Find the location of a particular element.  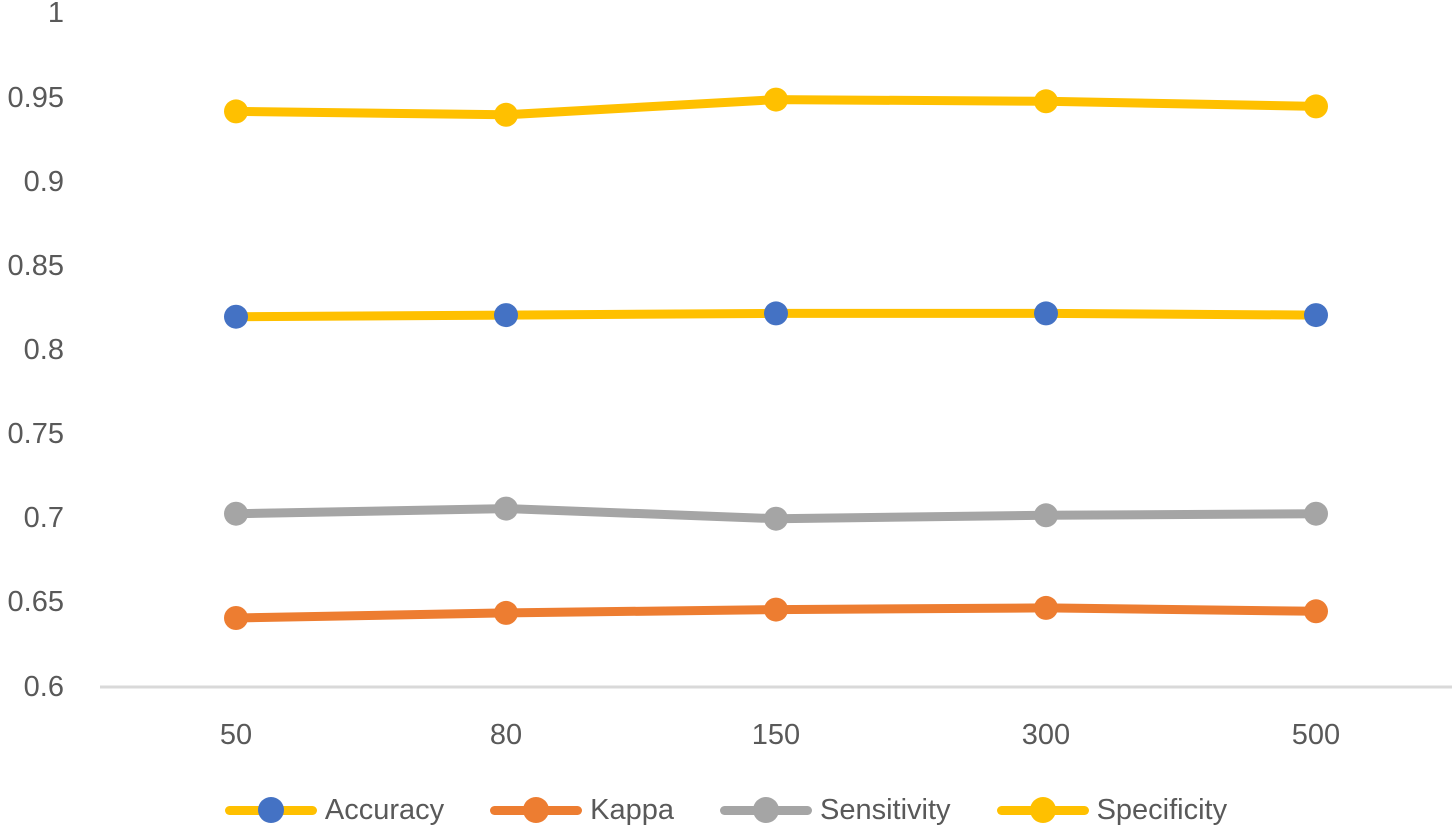

y-tick-label: 0.65 is located at coordinates (35, 602).